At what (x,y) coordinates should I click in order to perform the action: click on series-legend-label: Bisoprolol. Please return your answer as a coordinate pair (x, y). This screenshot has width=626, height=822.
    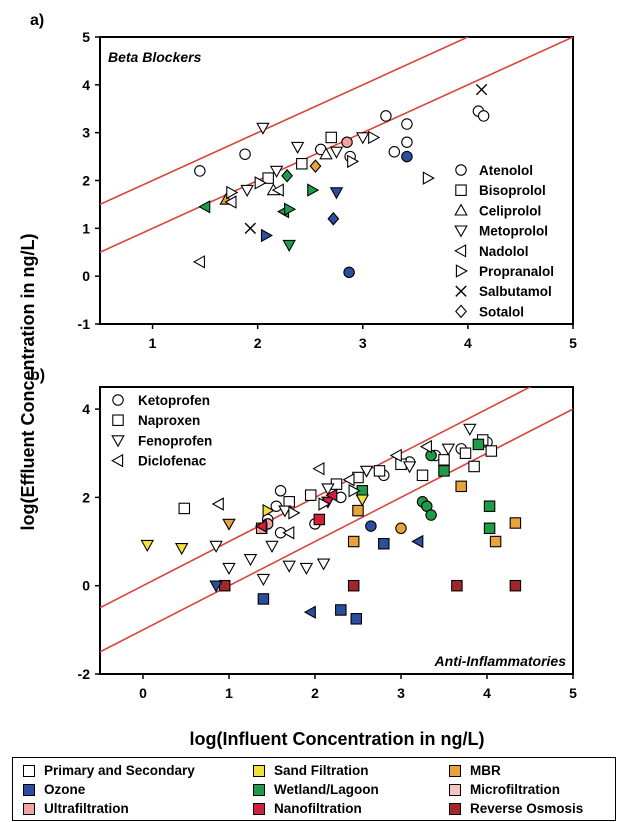
    Looking at the image, I should click on (512, 190).